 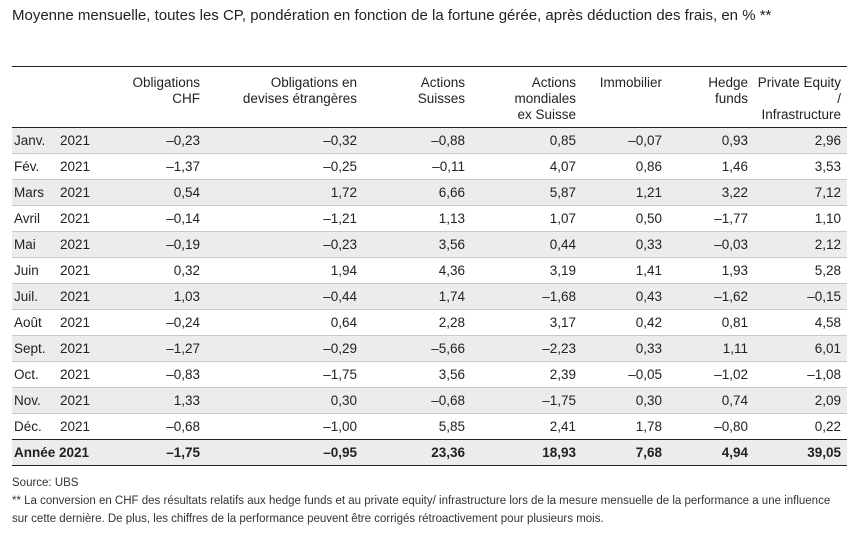 I want to click on value-cell: 3,19, so click(x=526, y=270).